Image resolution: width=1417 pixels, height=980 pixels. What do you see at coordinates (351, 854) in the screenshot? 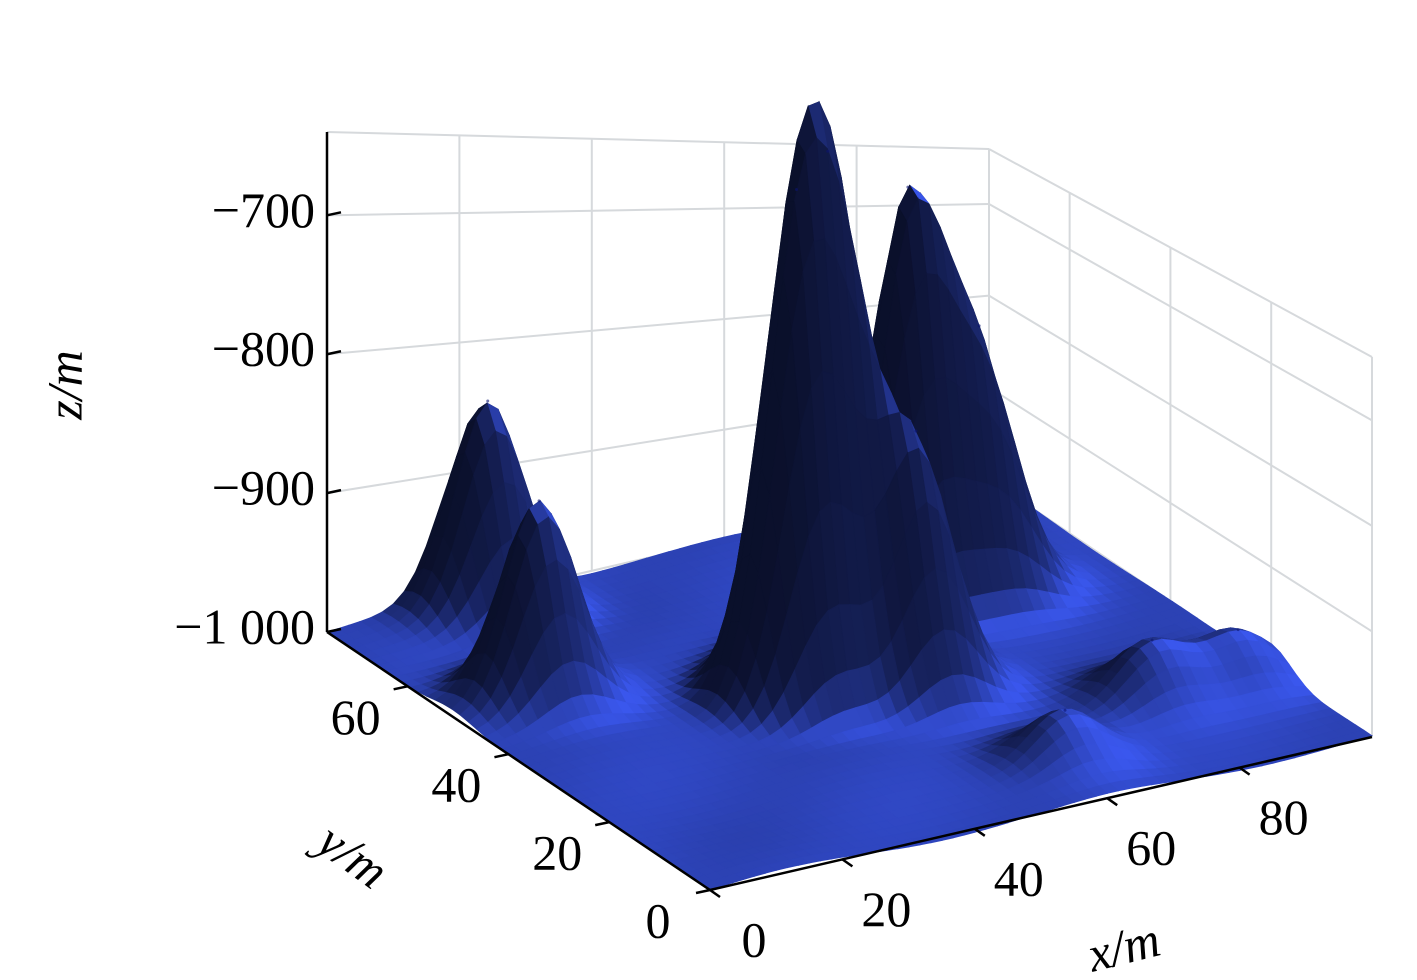
I see `y-axis-title: y/m` at bounding box center [351, 854].